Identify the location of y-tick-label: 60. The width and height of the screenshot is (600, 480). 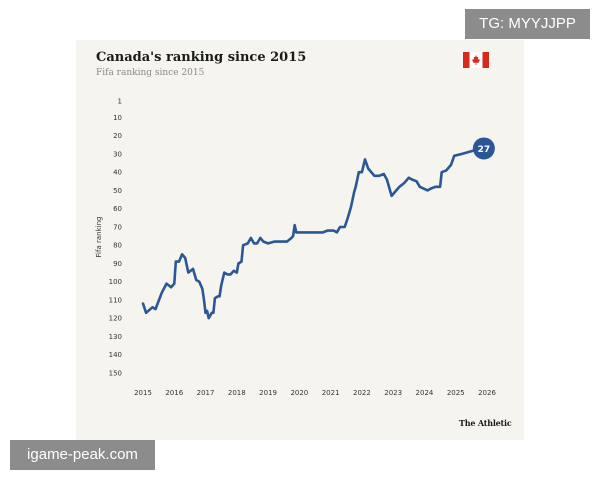
(117, 209).